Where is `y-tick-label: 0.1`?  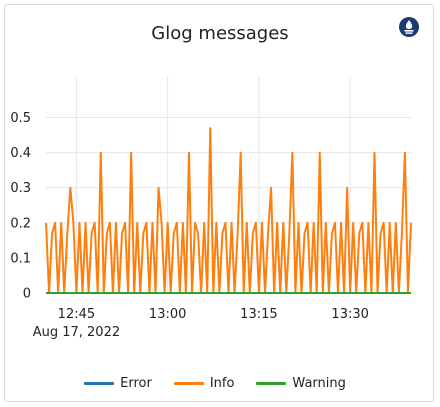 y-tick-label: 0.1 is located at coordinates (20, 258).